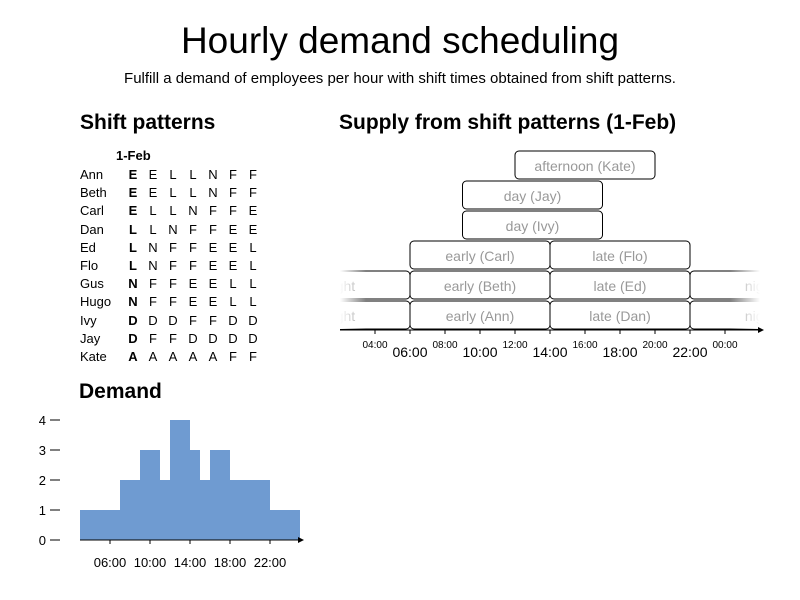 This screenshot has height=600, width=800. What do you see at coordinates (761, 330) in the screenshot?
I see `supply-axis-arrow` at bounding box center [761, 330].